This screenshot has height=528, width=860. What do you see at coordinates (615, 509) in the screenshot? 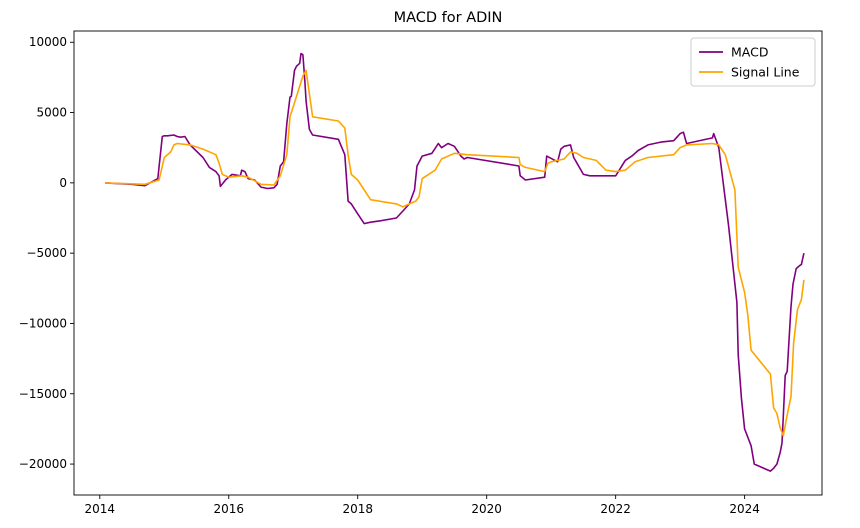
I see `x-tick-label: 2022` at bounding box center [615, 509].